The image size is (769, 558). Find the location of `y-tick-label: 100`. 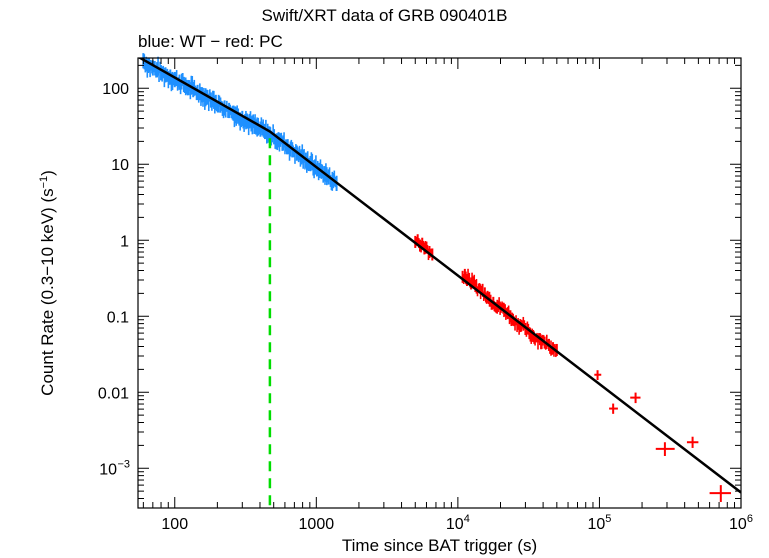

y-tick-label: 100 is located at coordinates (115, 89).